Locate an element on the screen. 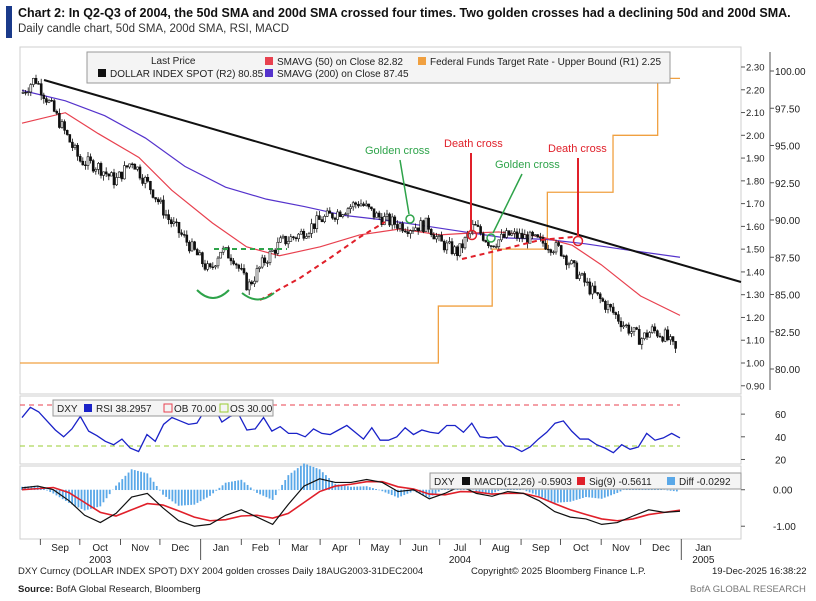  r1-tick-label: 2.30 is located at coordinates (755, 68).